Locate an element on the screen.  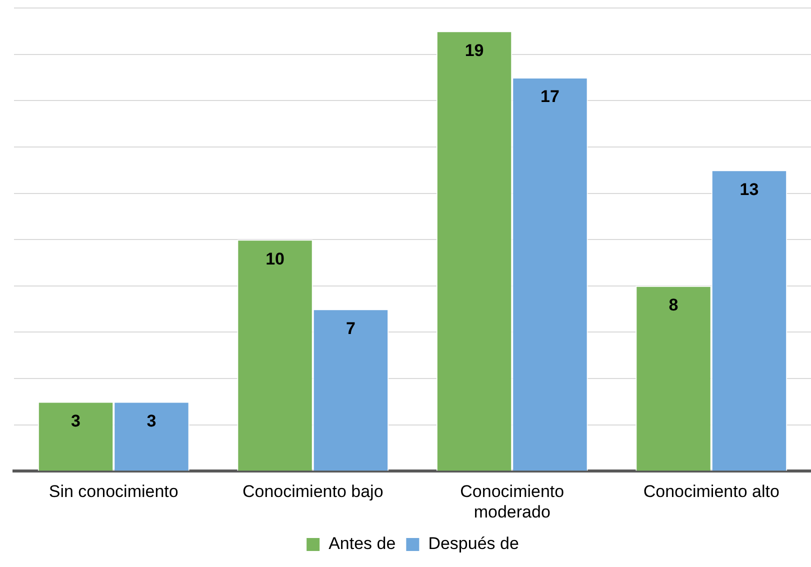
data-label: 10 is located at coordinates (275, 258).